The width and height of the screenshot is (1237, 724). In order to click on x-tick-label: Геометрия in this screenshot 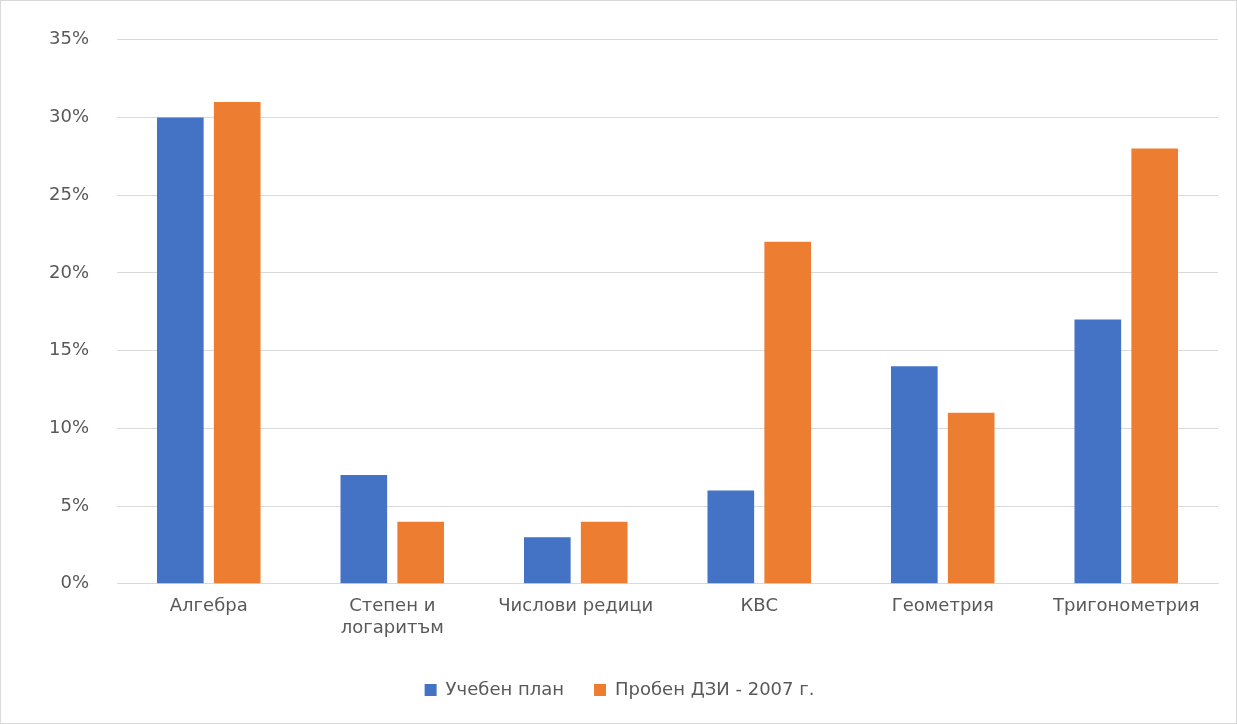, I will do `click(942, 605)`.